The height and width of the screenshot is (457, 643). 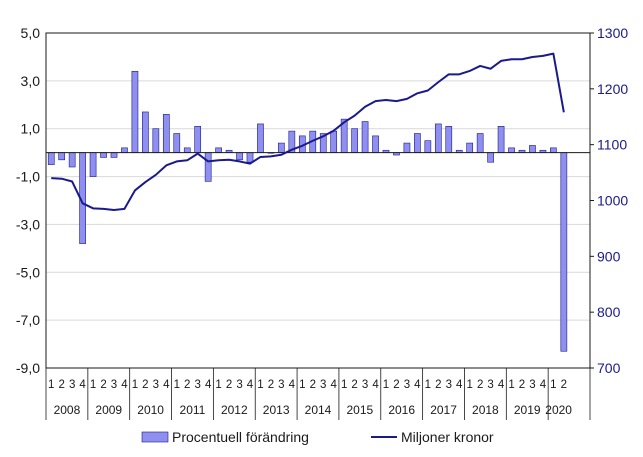 What do you see at coordinates (612, 33) in the screenshot?
I see `right-tick-label: 1300` at bounding box center [612, 33].